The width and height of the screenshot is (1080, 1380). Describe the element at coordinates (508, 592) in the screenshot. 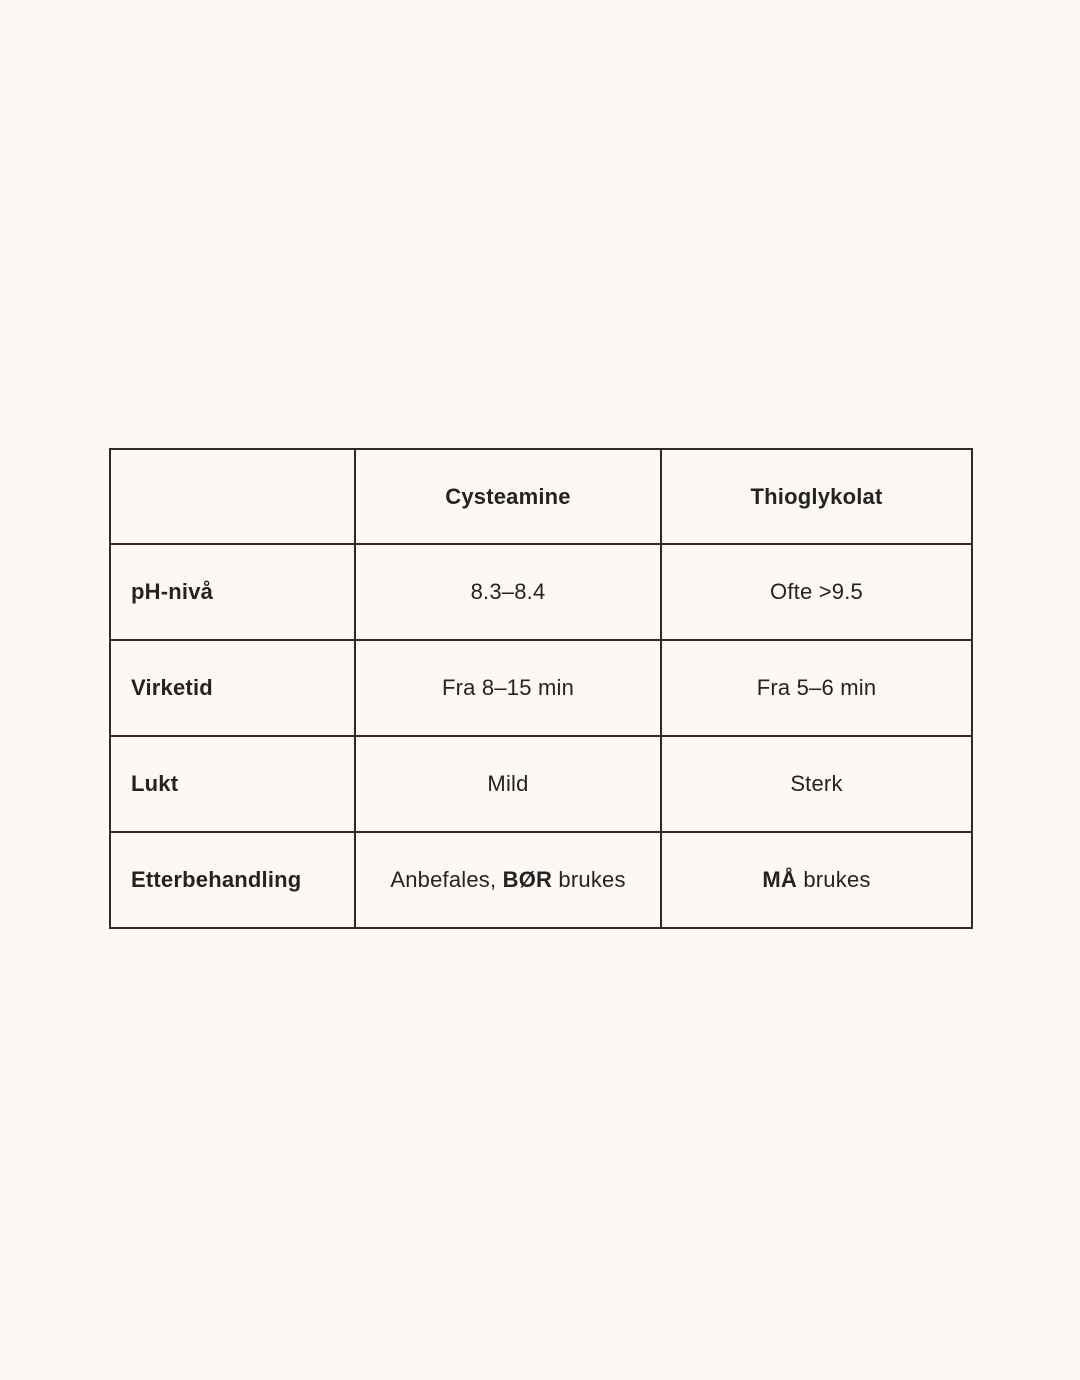

I see `cell-ph-cysteamine: 8.3–8.4` at that location.